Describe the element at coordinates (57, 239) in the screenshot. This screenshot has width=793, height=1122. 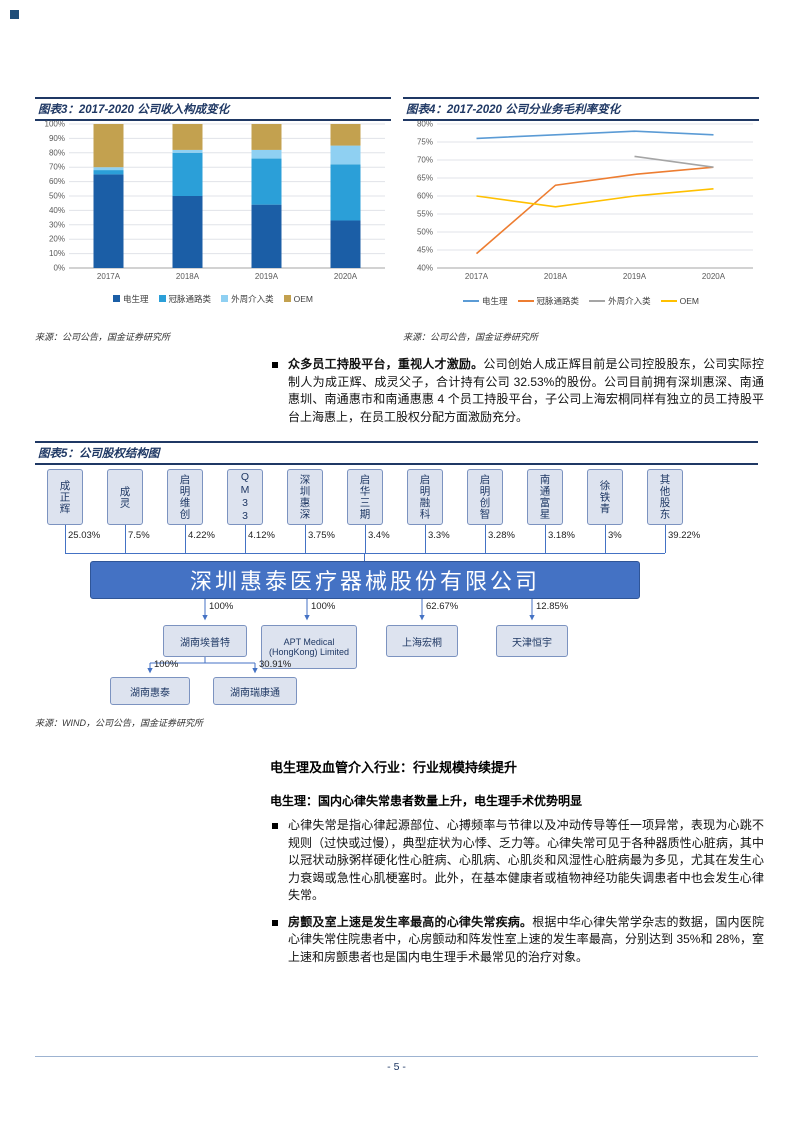
I see `svg-text: 20%` at that location.